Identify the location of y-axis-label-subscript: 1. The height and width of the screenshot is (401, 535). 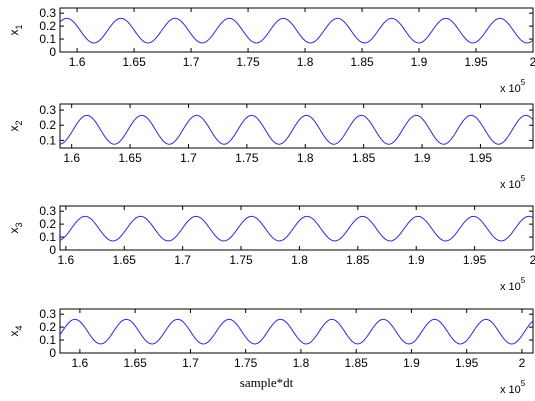
(19, 26).